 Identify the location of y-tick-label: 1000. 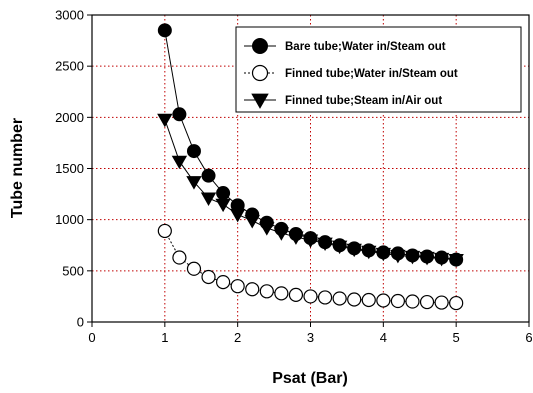
(69, 219).